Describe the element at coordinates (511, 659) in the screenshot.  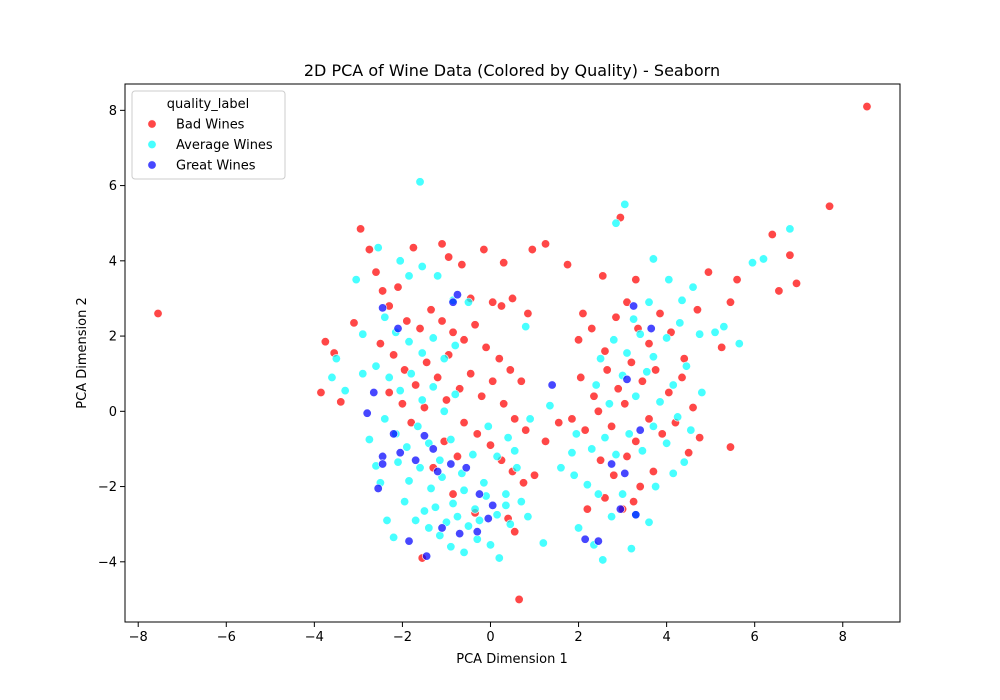
I see `x-axis-label: PCA Dimension 1` at that location.